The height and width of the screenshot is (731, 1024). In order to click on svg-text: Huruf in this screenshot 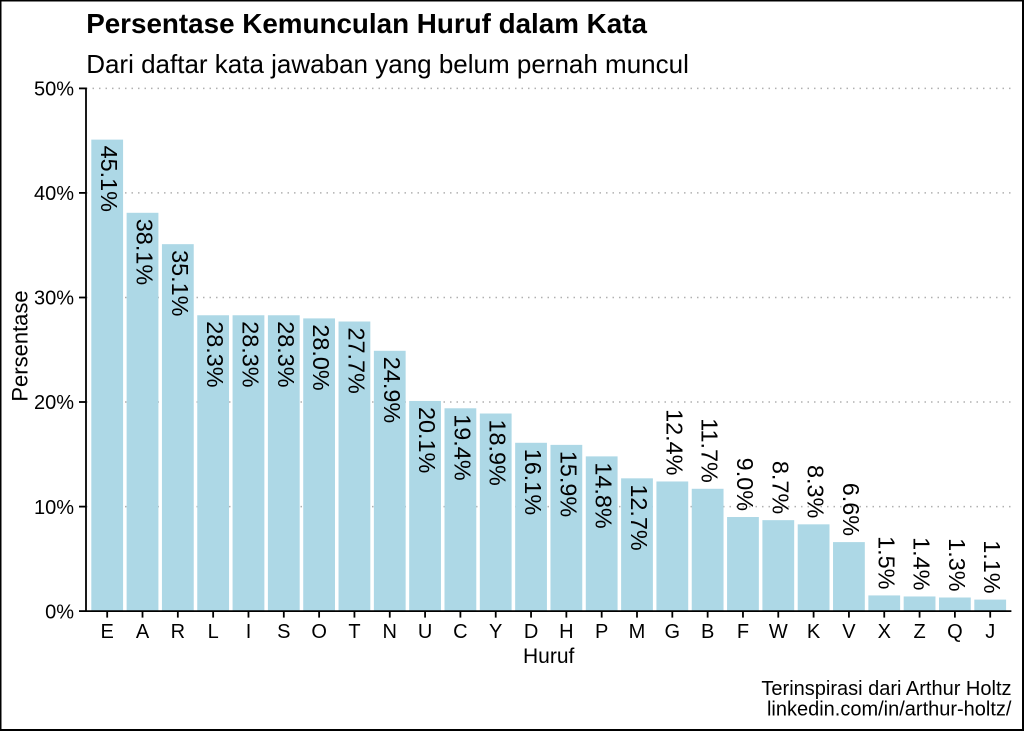, I will do `click(549, 656)`.